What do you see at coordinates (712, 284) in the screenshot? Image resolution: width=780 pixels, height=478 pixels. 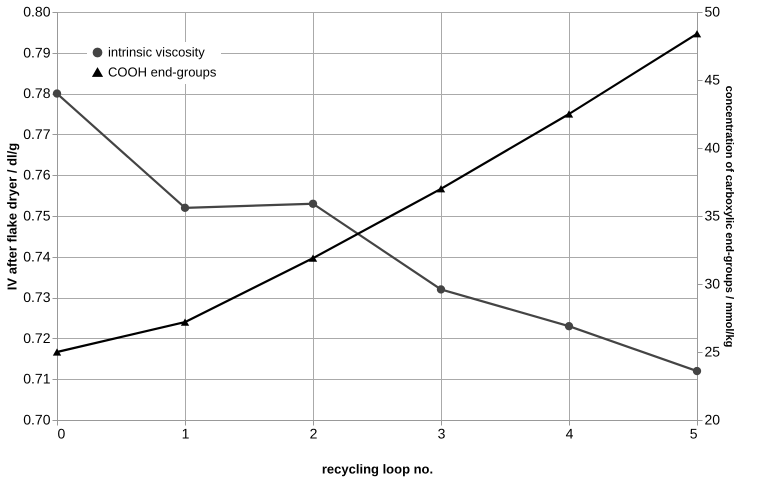 I see `y2-tick-label: 30` at bounding box center [712, 284].